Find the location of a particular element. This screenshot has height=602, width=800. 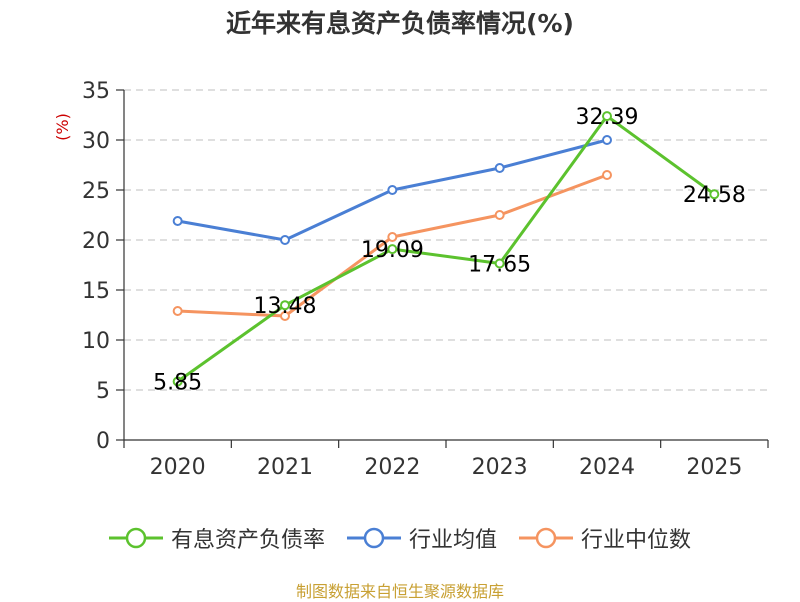

data-label: 13.48 is located at coordinates (285, 306).